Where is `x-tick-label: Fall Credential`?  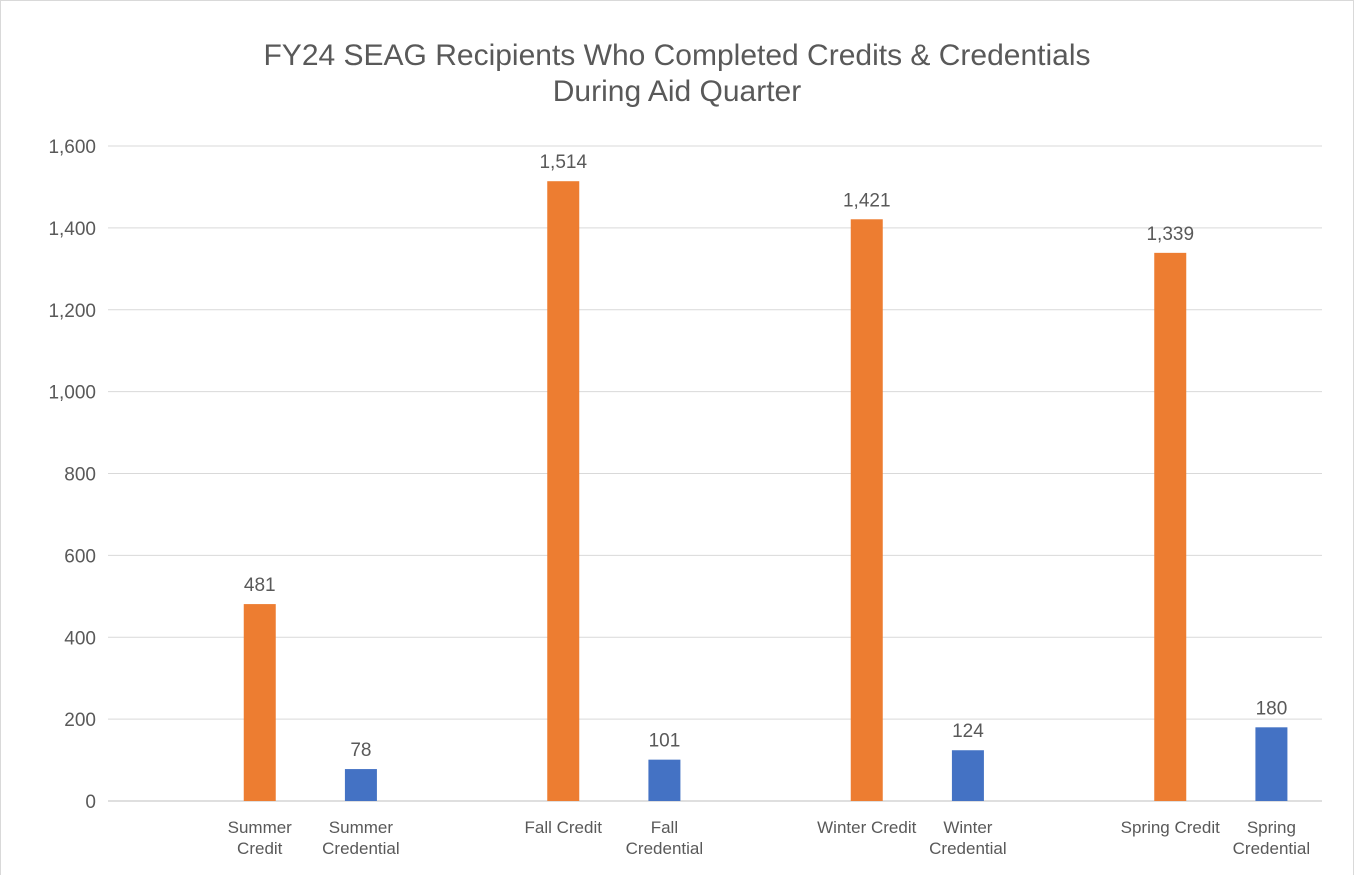
x-tick-label: Fall Credential is located at coordinates (664, 838).